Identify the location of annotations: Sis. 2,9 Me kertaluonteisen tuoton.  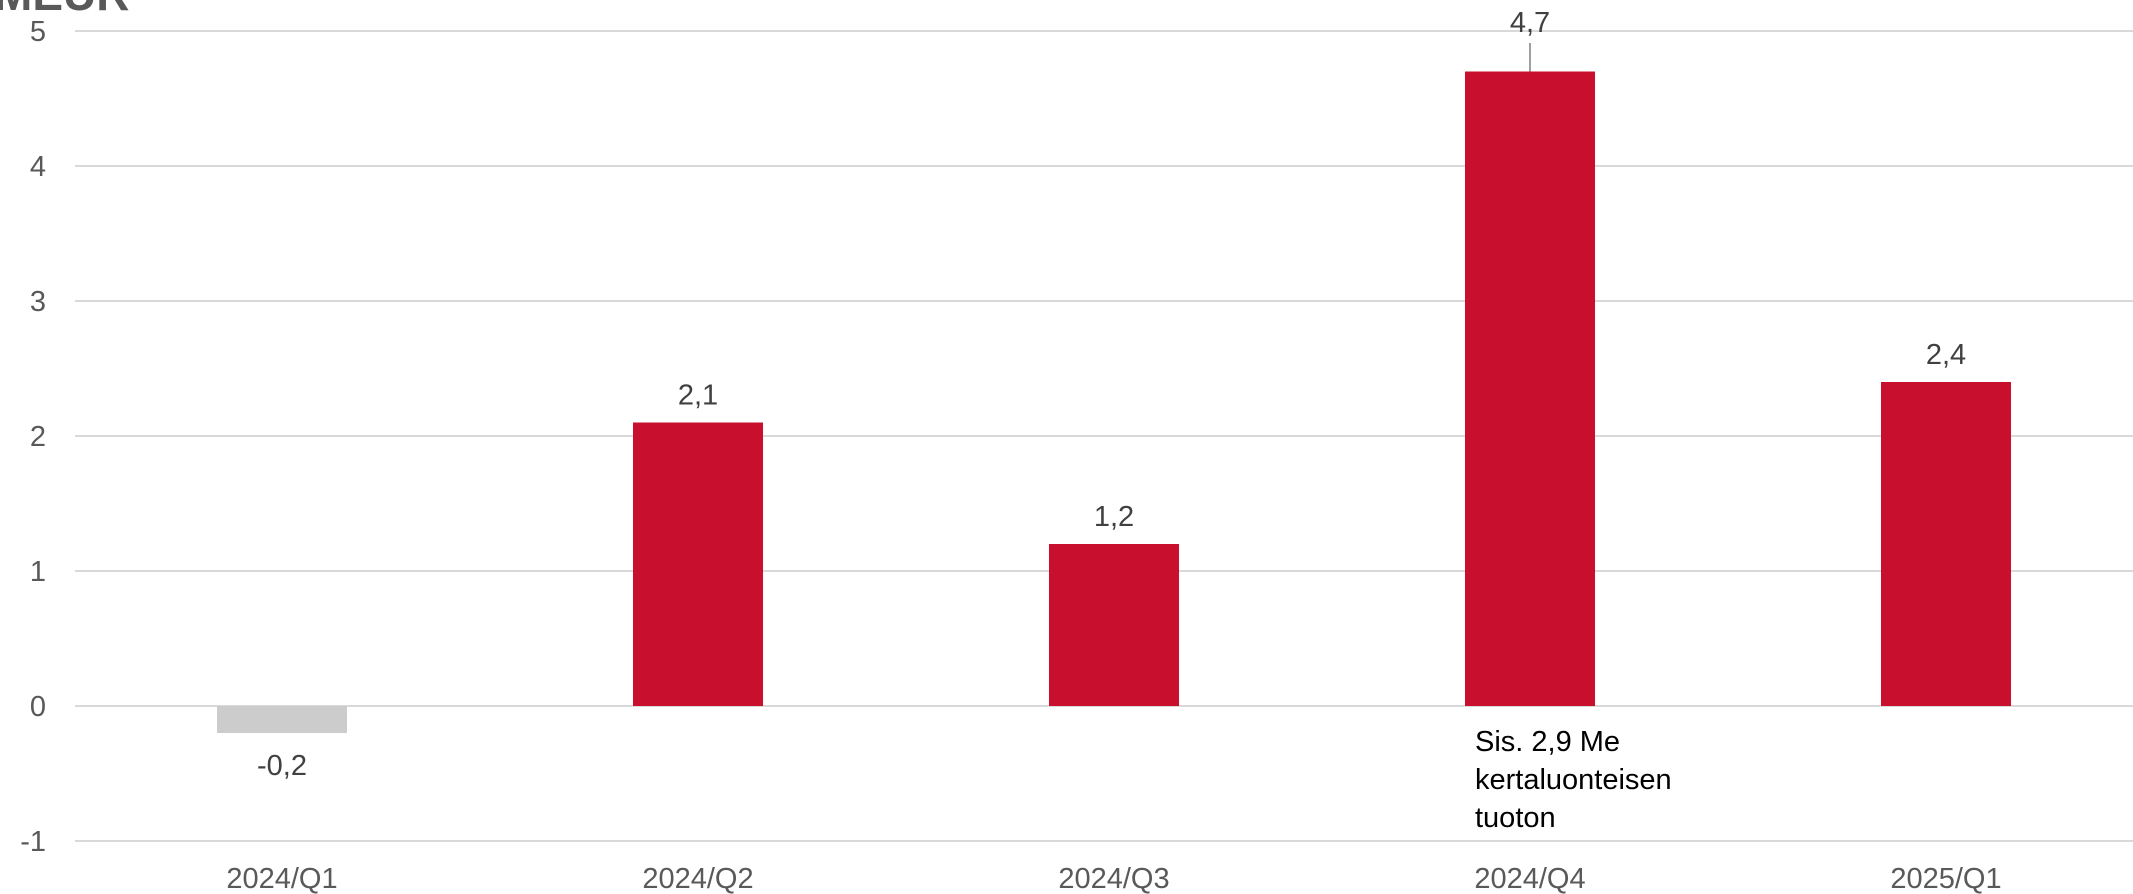
(1573, 780).